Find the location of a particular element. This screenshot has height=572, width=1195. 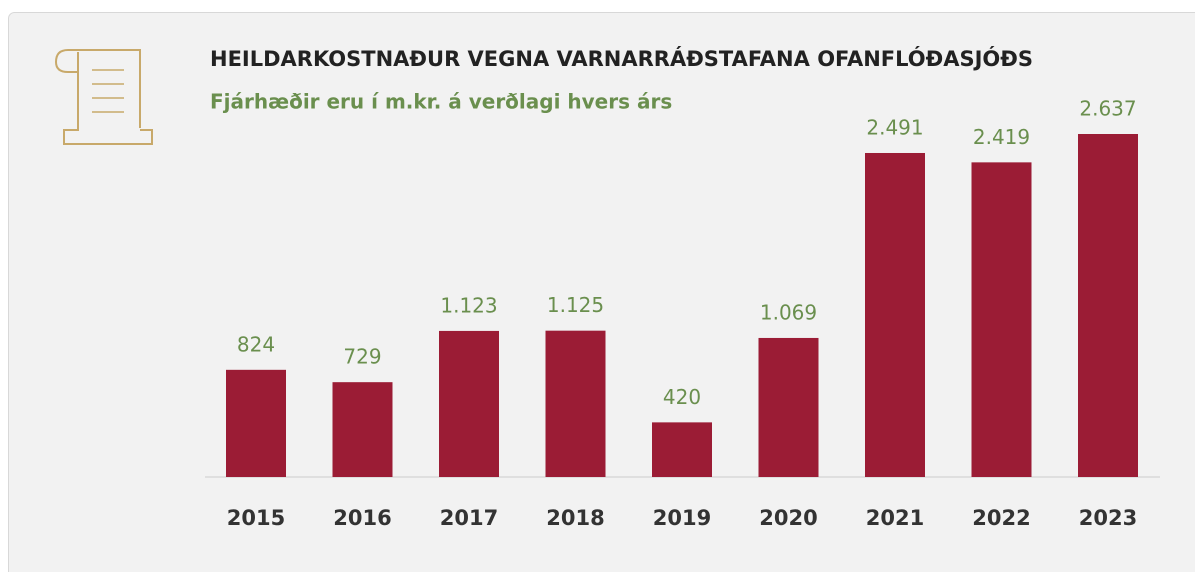

scroll-icon is located at coordinates (103, 97).